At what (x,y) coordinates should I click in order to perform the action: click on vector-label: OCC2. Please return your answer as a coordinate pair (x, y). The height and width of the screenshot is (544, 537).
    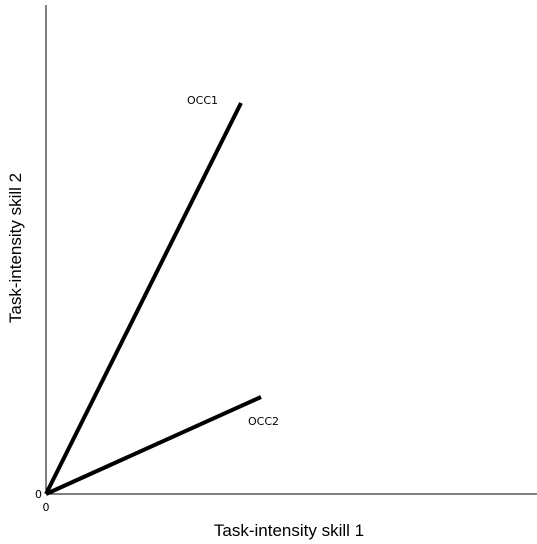
    Looking at the image, I should click on (263, 421).